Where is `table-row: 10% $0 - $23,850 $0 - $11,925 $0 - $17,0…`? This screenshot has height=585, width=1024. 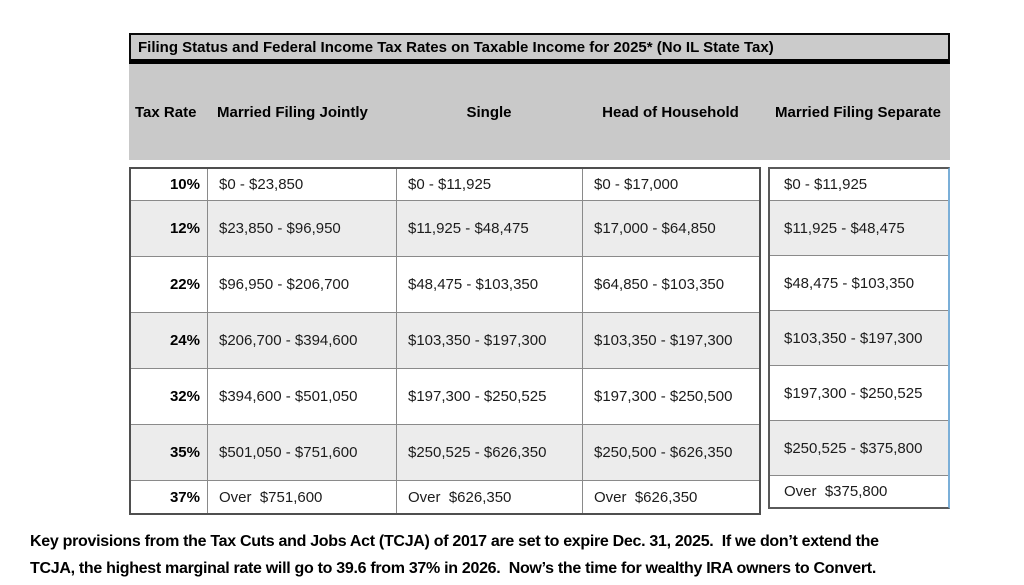 table-row: 10% $0 - $23,850 $0 - $11,925 $0 - $17,0… is located at coordinates (445, 184).